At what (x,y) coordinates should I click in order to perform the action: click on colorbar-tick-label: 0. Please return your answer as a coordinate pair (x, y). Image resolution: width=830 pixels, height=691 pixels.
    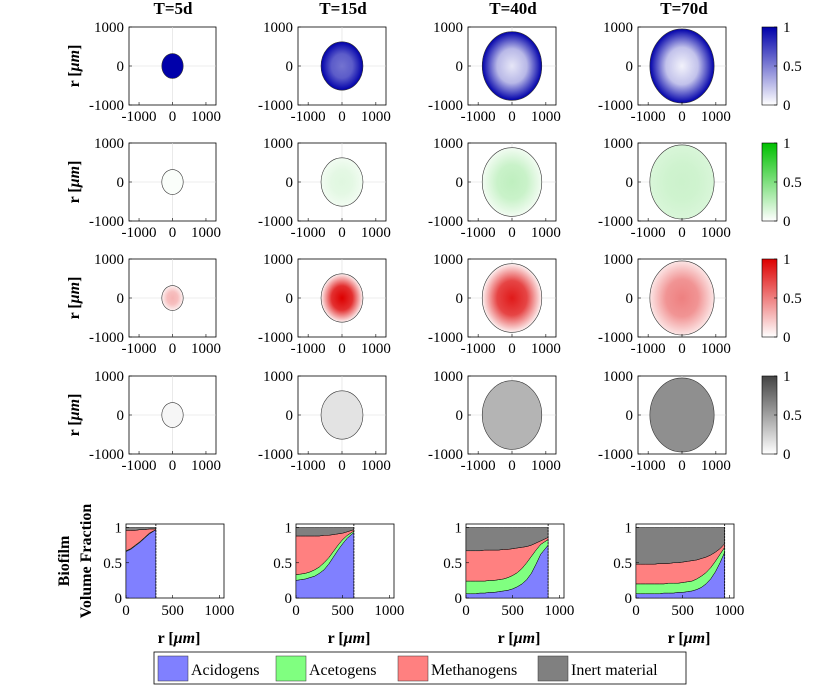
    Looking at the image, I should click on (787, 222).